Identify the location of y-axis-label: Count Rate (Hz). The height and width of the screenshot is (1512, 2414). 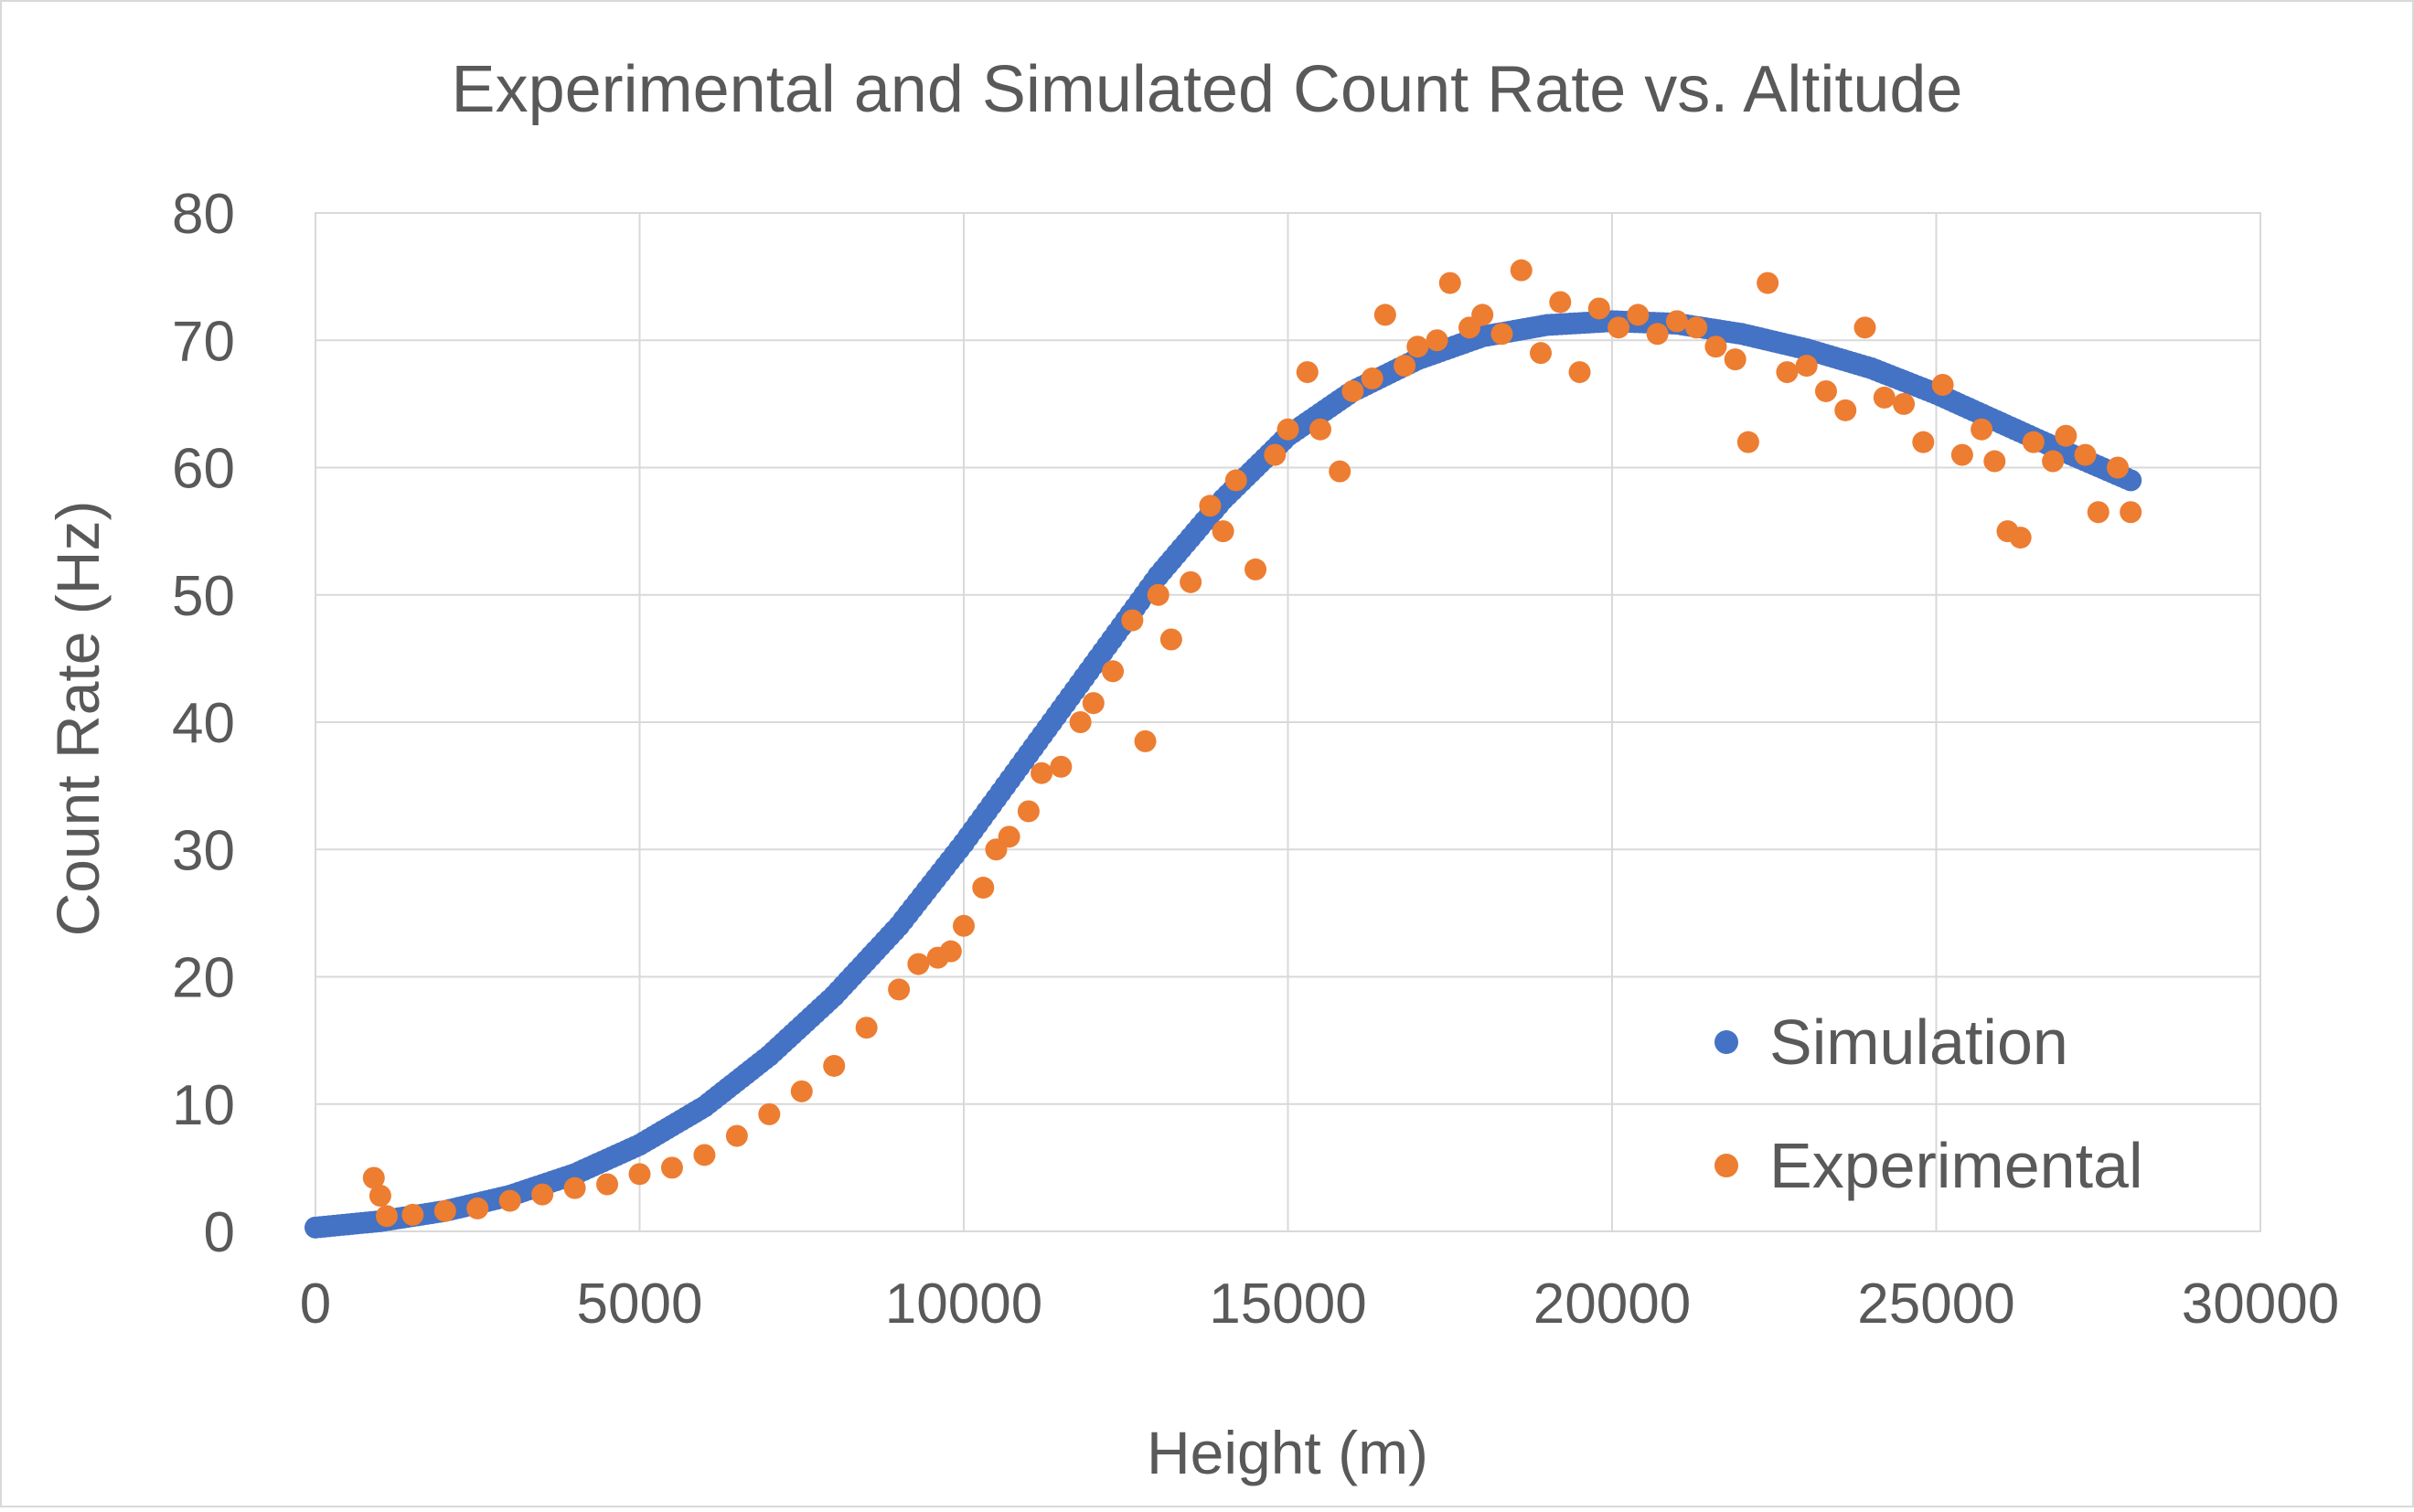
(78, 719).